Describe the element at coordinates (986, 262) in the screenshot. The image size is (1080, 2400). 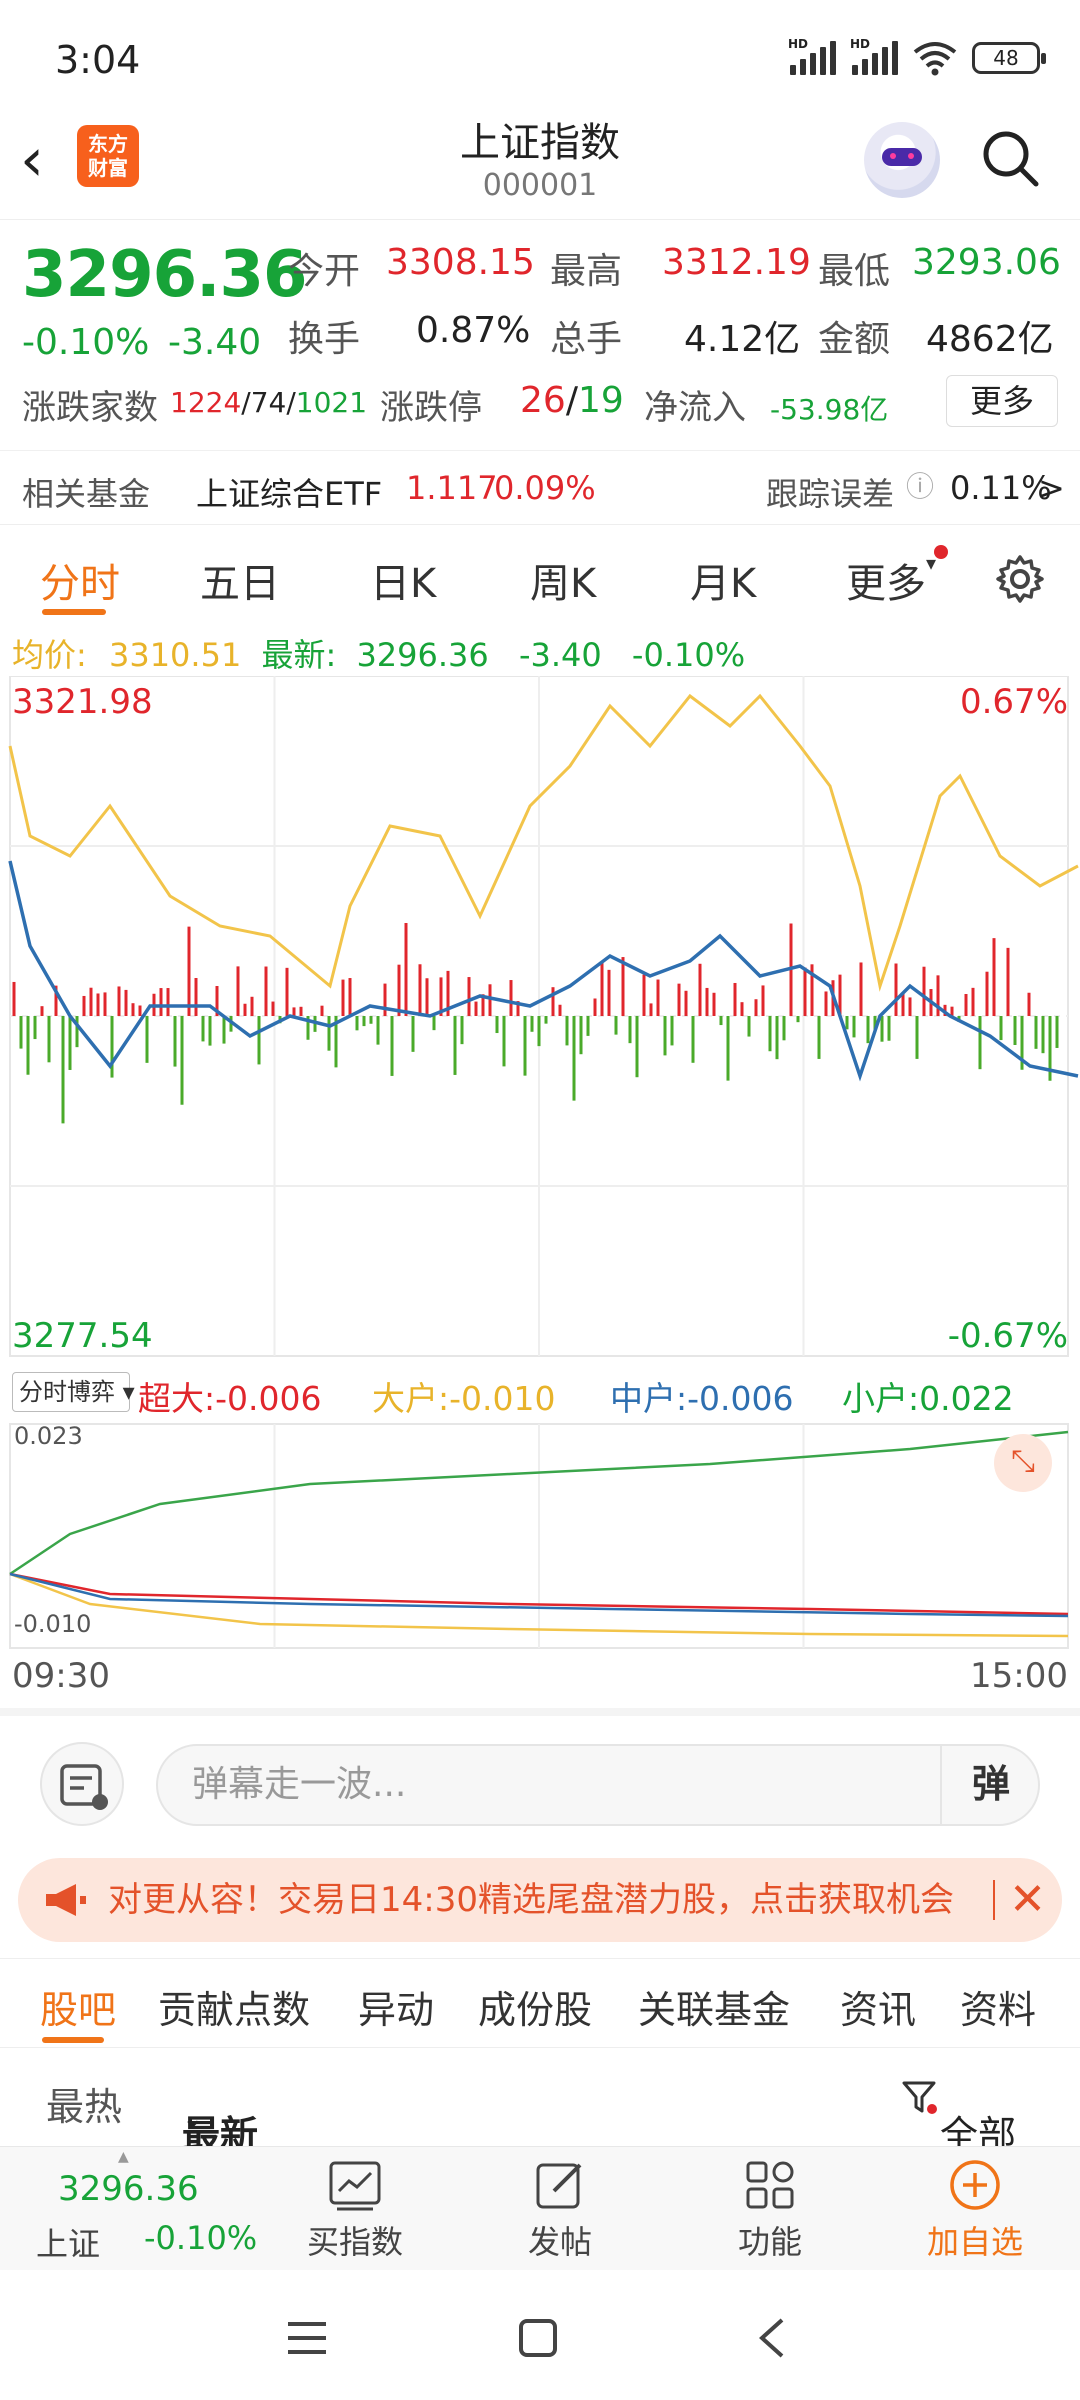
I see `low-value: 3293.06` at that location.